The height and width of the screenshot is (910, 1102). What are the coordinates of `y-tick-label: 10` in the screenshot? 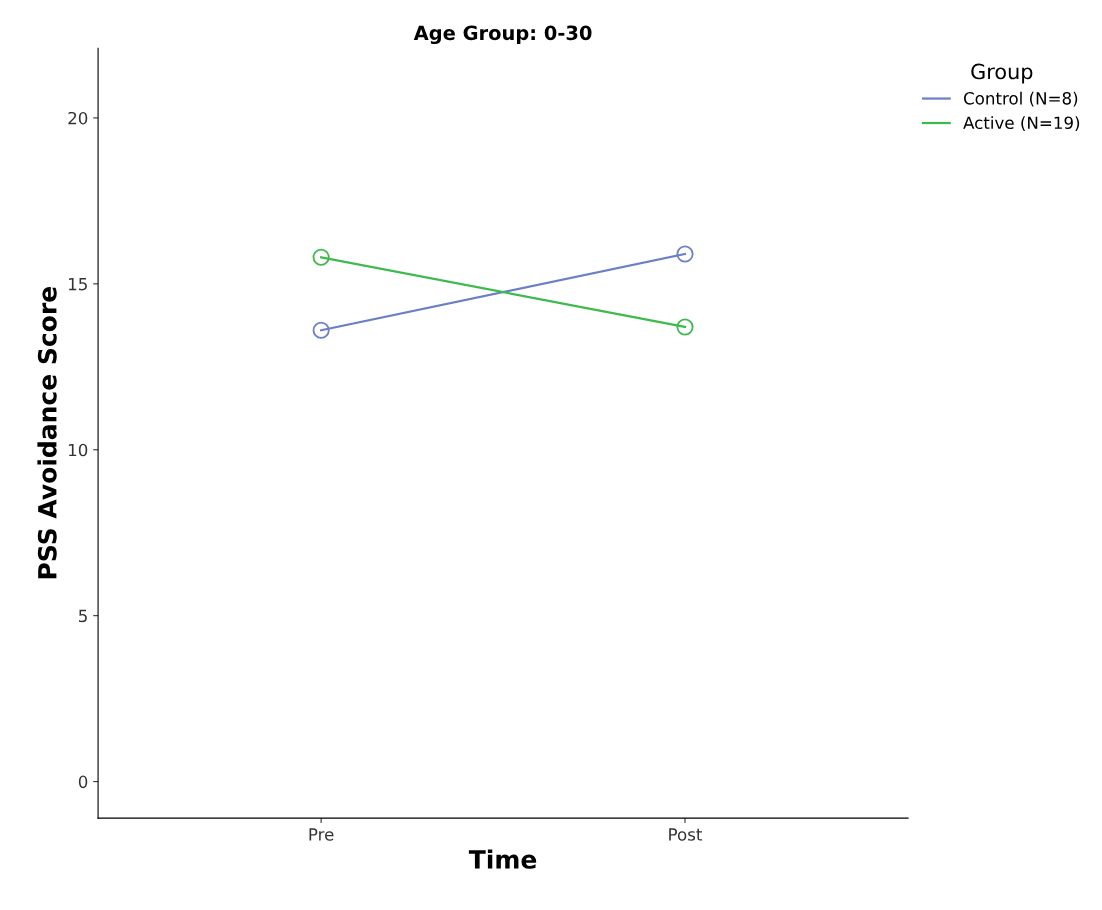 It's located at (78, 450).